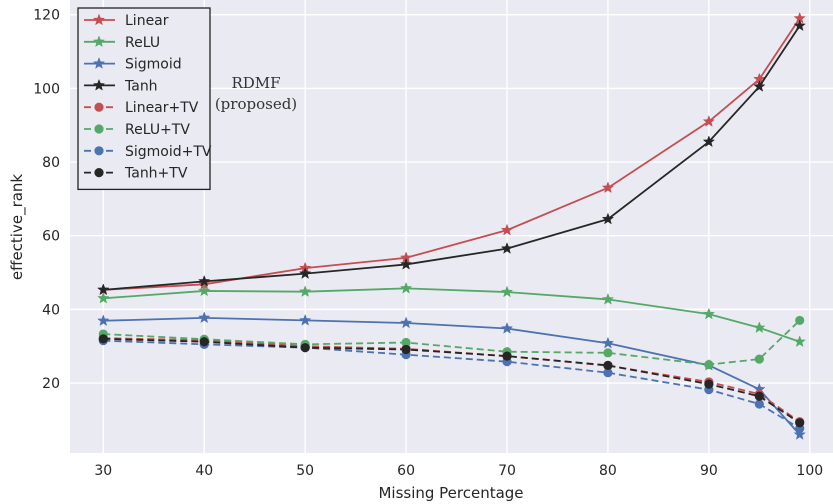 The width and height of the screenshot is (833, 504). I want to click on x-axis-label: Missing Percentage, so click(450, 493).